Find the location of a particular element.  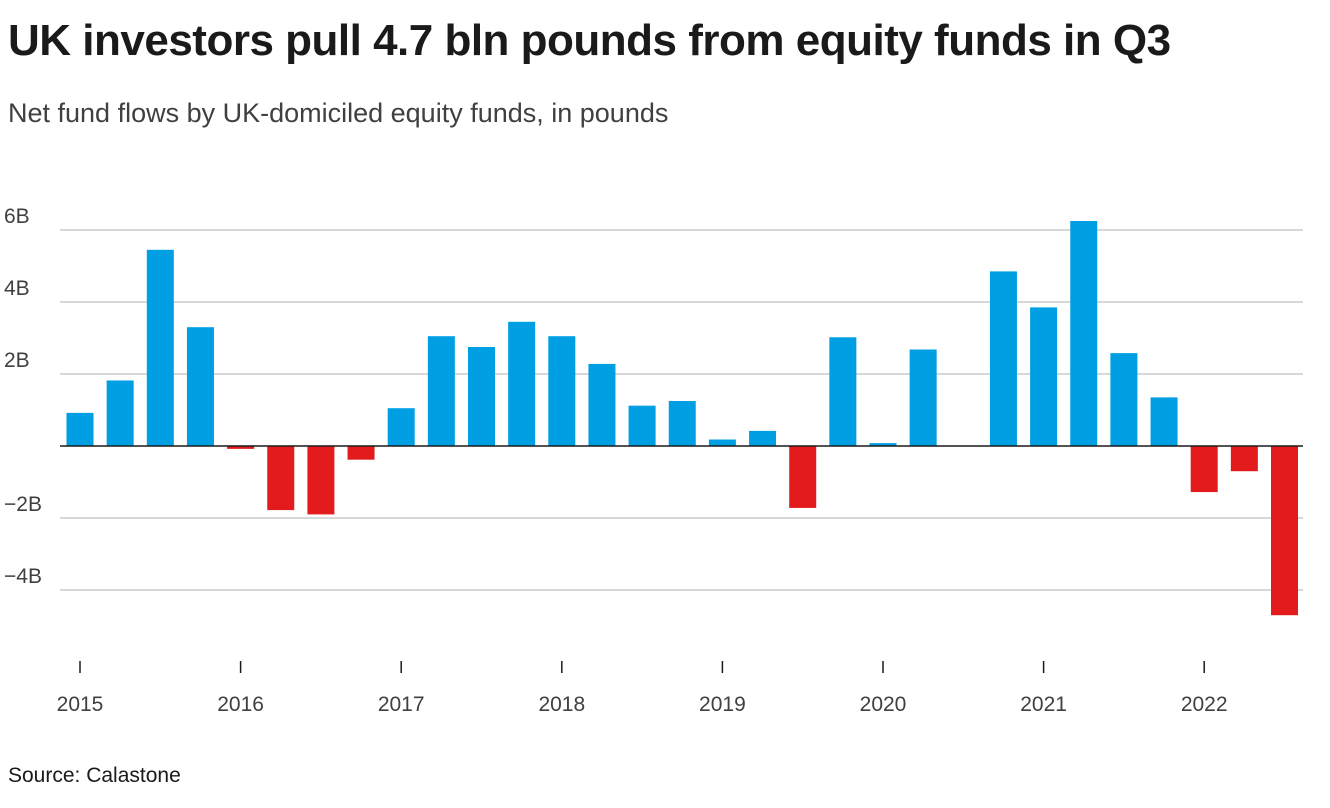

x-tick-label: 2017 is located at coordinates (401, 704).